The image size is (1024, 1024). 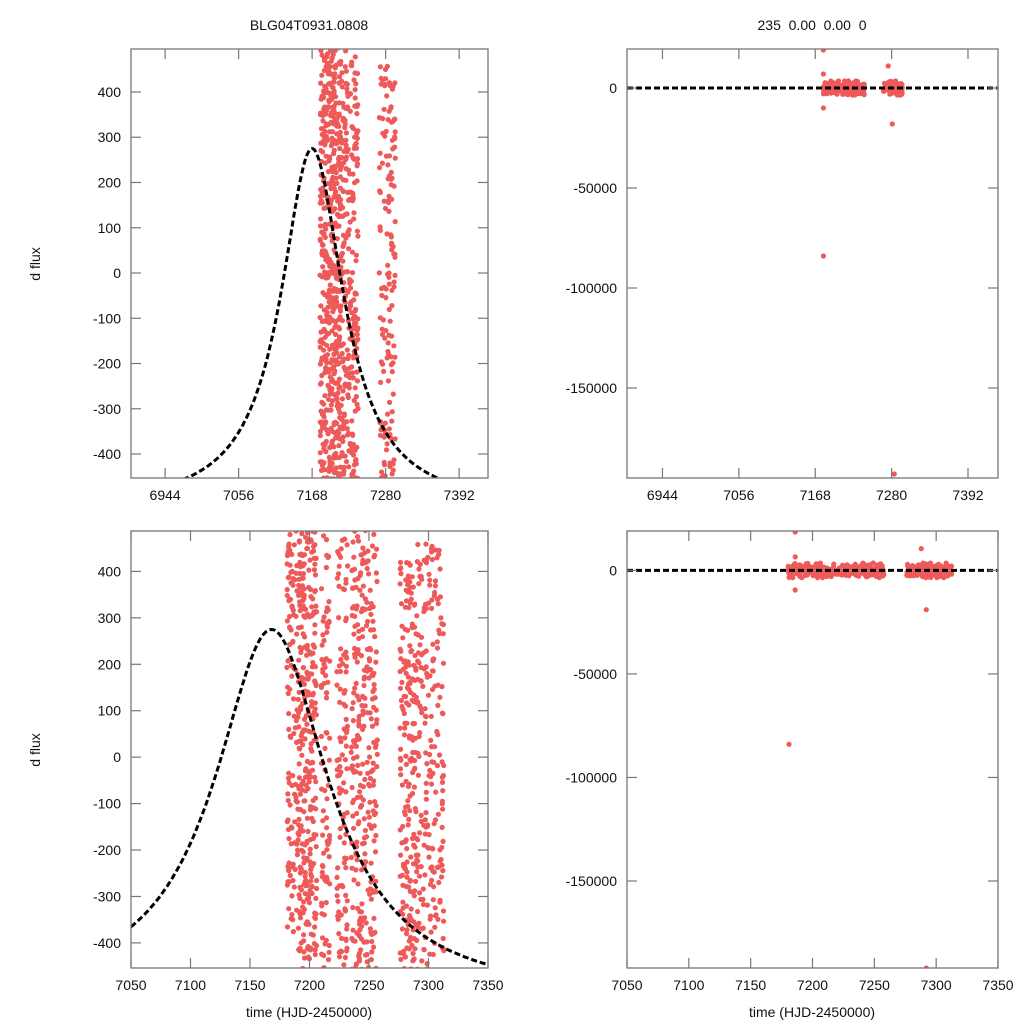 I want to click on y-tick-label: -400, so click(x=107, y=454).